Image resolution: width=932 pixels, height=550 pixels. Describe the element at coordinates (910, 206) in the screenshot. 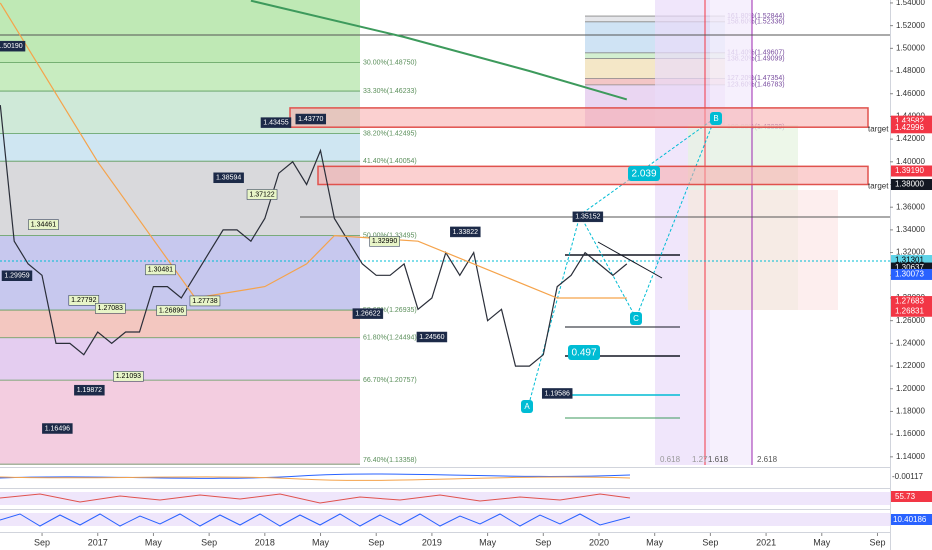

I see `y-tick-label: 1.36000` at that location.